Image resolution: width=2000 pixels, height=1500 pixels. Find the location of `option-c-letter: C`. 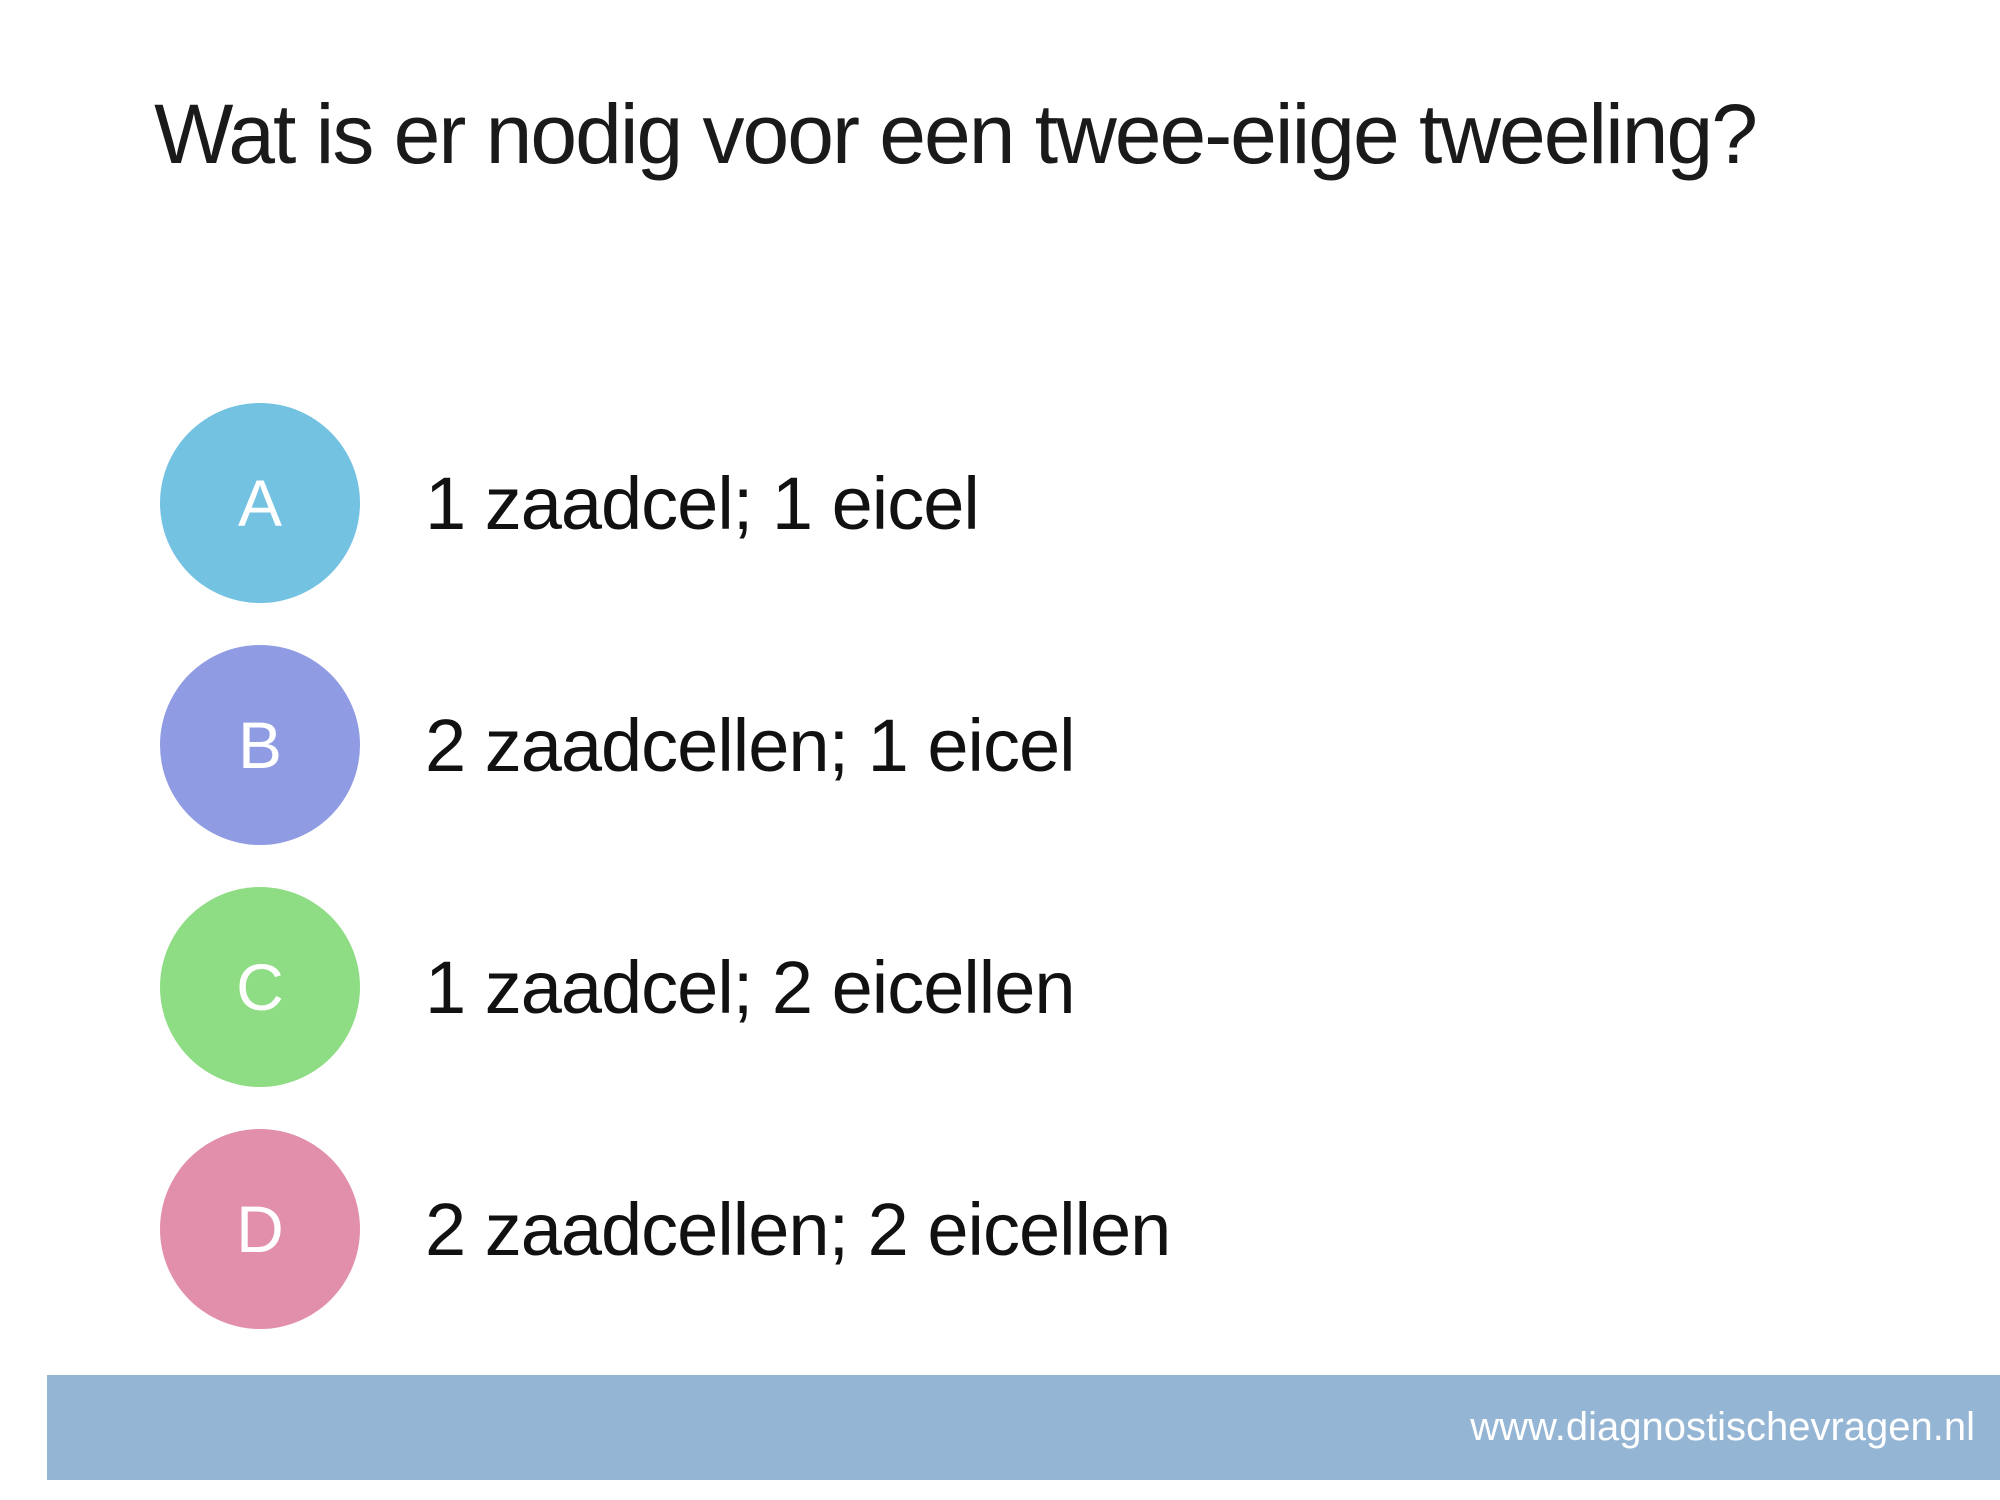

option-c-letter: C is located at coordinates (260, 987).